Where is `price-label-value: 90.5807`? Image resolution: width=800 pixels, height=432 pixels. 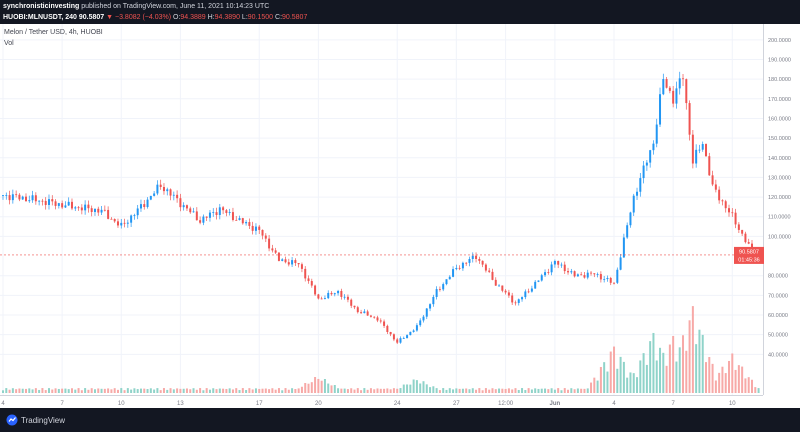
price-label-value: 90.5807 is located at coordinates (749, 252).